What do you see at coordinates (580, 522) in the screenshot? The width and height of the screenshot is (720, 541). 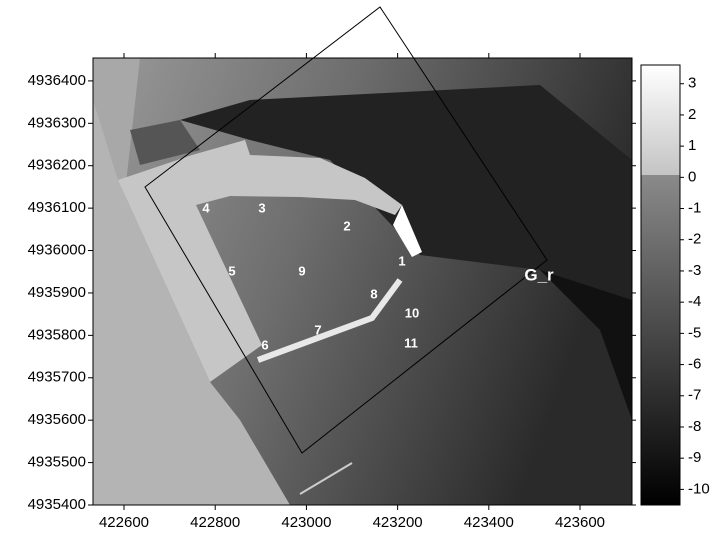 I see `x-tick-label: 423600` at bounding box center [580, 522].